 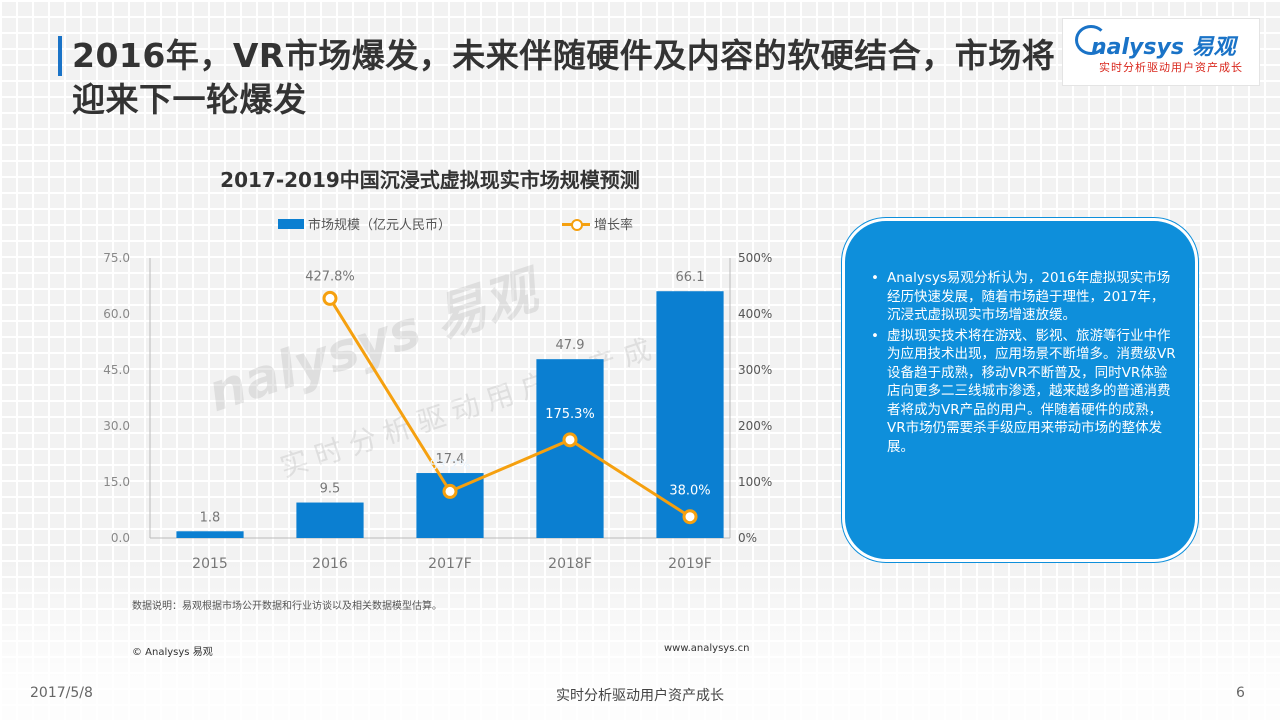 I want to click on legend-bar-swatch, so click(x=291, y=223).